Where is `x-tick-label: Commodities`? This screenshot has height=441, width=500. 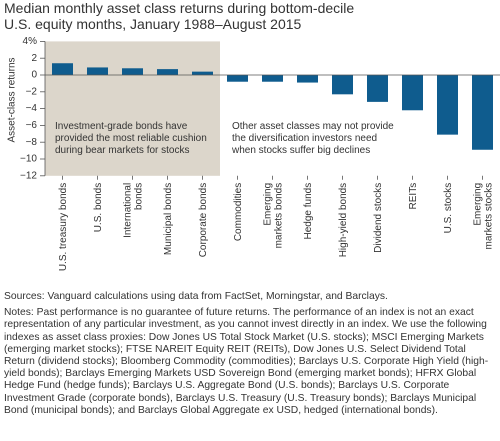
x-tick-label: Commodities is located at coordinates (238, 212).